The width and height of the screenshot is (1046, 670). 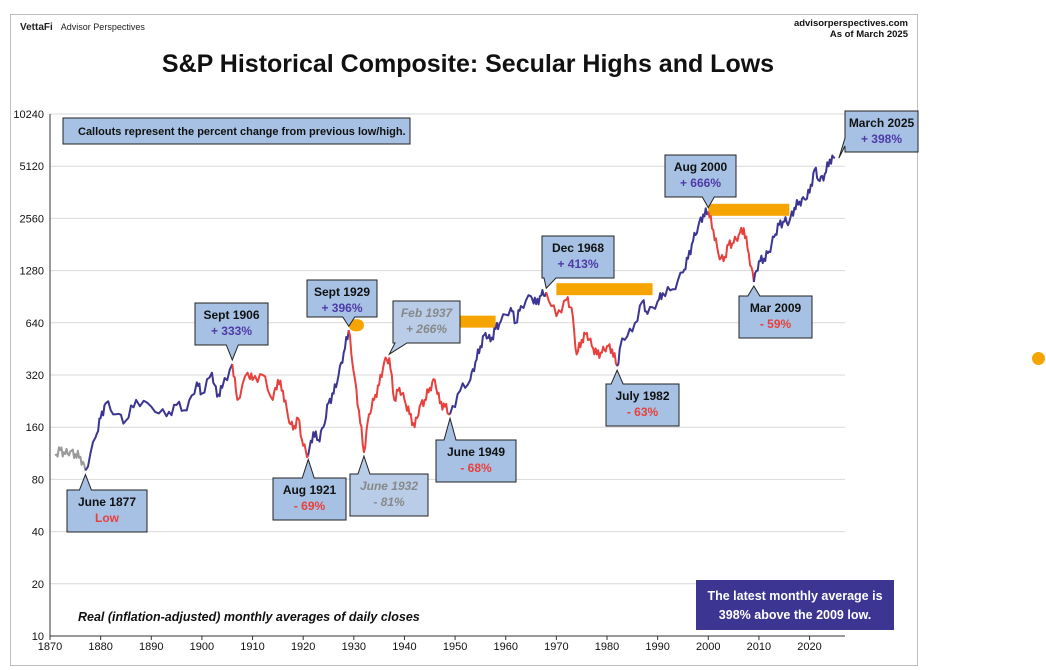 I want to click on callout-label: Sept 1929, so click(x=342, y=292).